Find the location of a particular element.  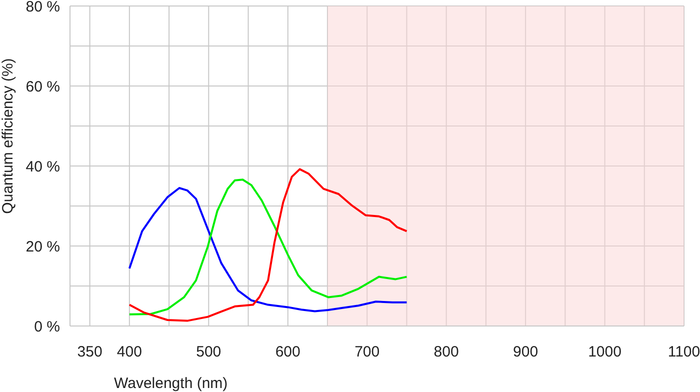

y-tick-label: 40 % is located at coordinates (43, 167).